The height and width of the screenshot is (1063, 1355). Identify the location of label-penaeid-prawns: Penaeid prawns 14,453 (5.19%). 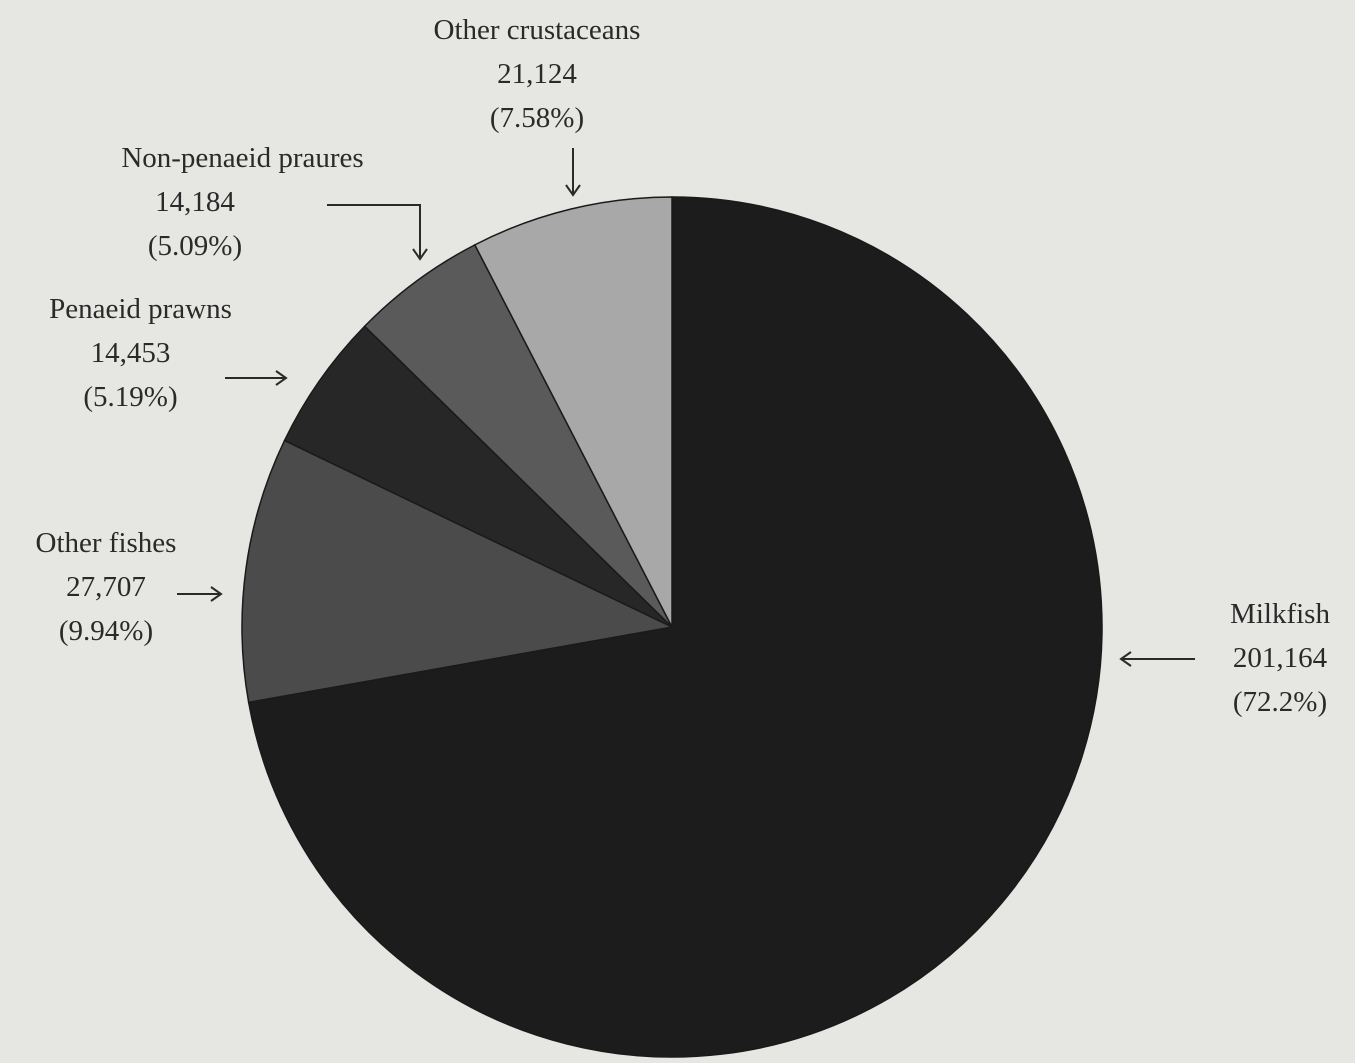
(140, 353).